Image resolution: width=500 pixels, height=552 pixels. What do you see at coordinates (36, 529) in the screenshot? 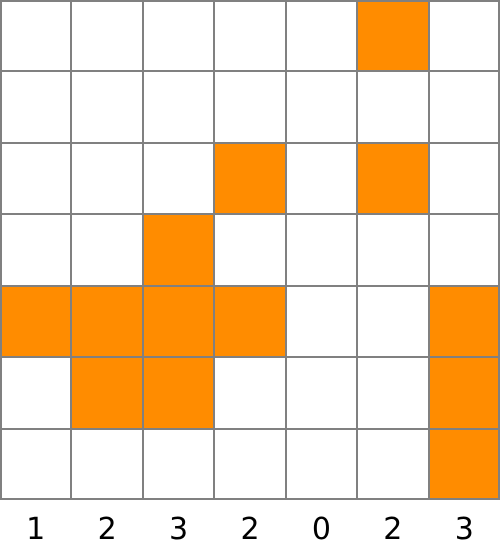
I see `column-clue: 1` at bounding box center [36, 529].